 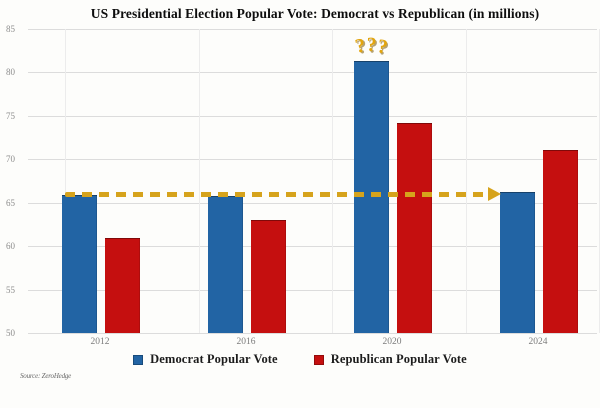 I want to click on x-tick-label-2020: 2020, so click(x=392, y=342).